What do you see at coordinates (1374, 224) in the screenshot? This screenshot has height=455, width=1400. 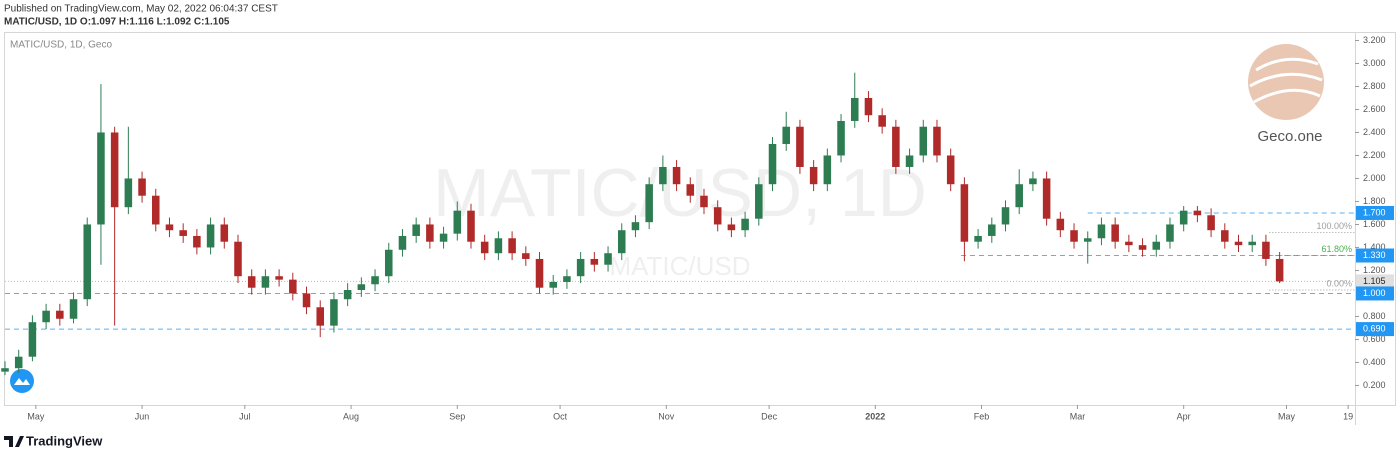 I see `y-tick-label: 1.600` at bounding box center [1374, 224].